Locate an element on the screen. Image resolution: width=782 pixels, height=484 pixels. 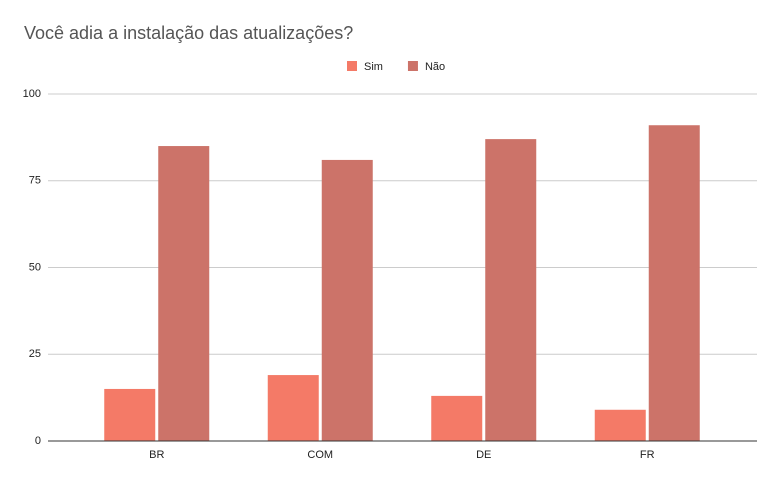
y-tick-label: 75 is located at coordinates (35, 181).